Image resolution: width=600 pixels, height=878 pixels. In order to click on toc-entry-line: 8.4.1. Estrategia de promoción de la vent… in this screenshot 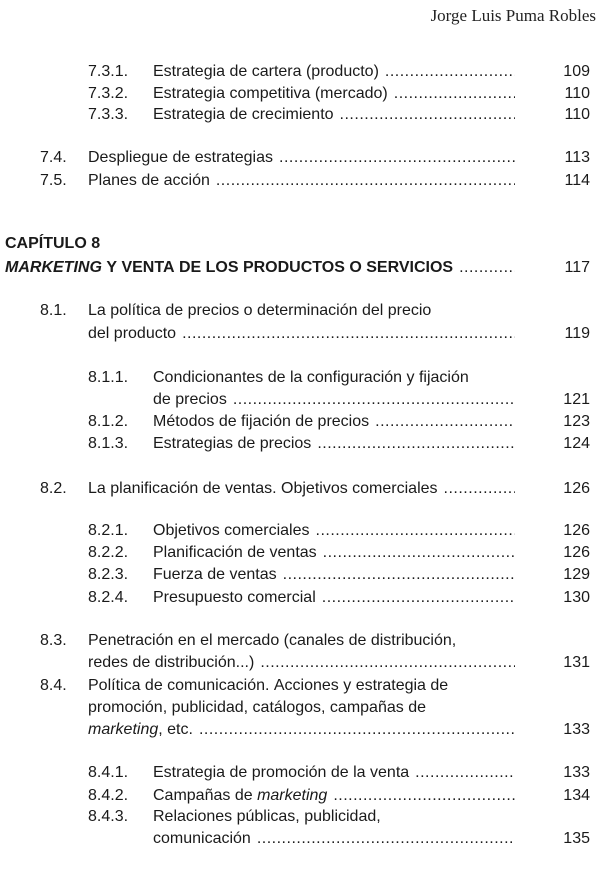, I will do `click(300, 773)`.